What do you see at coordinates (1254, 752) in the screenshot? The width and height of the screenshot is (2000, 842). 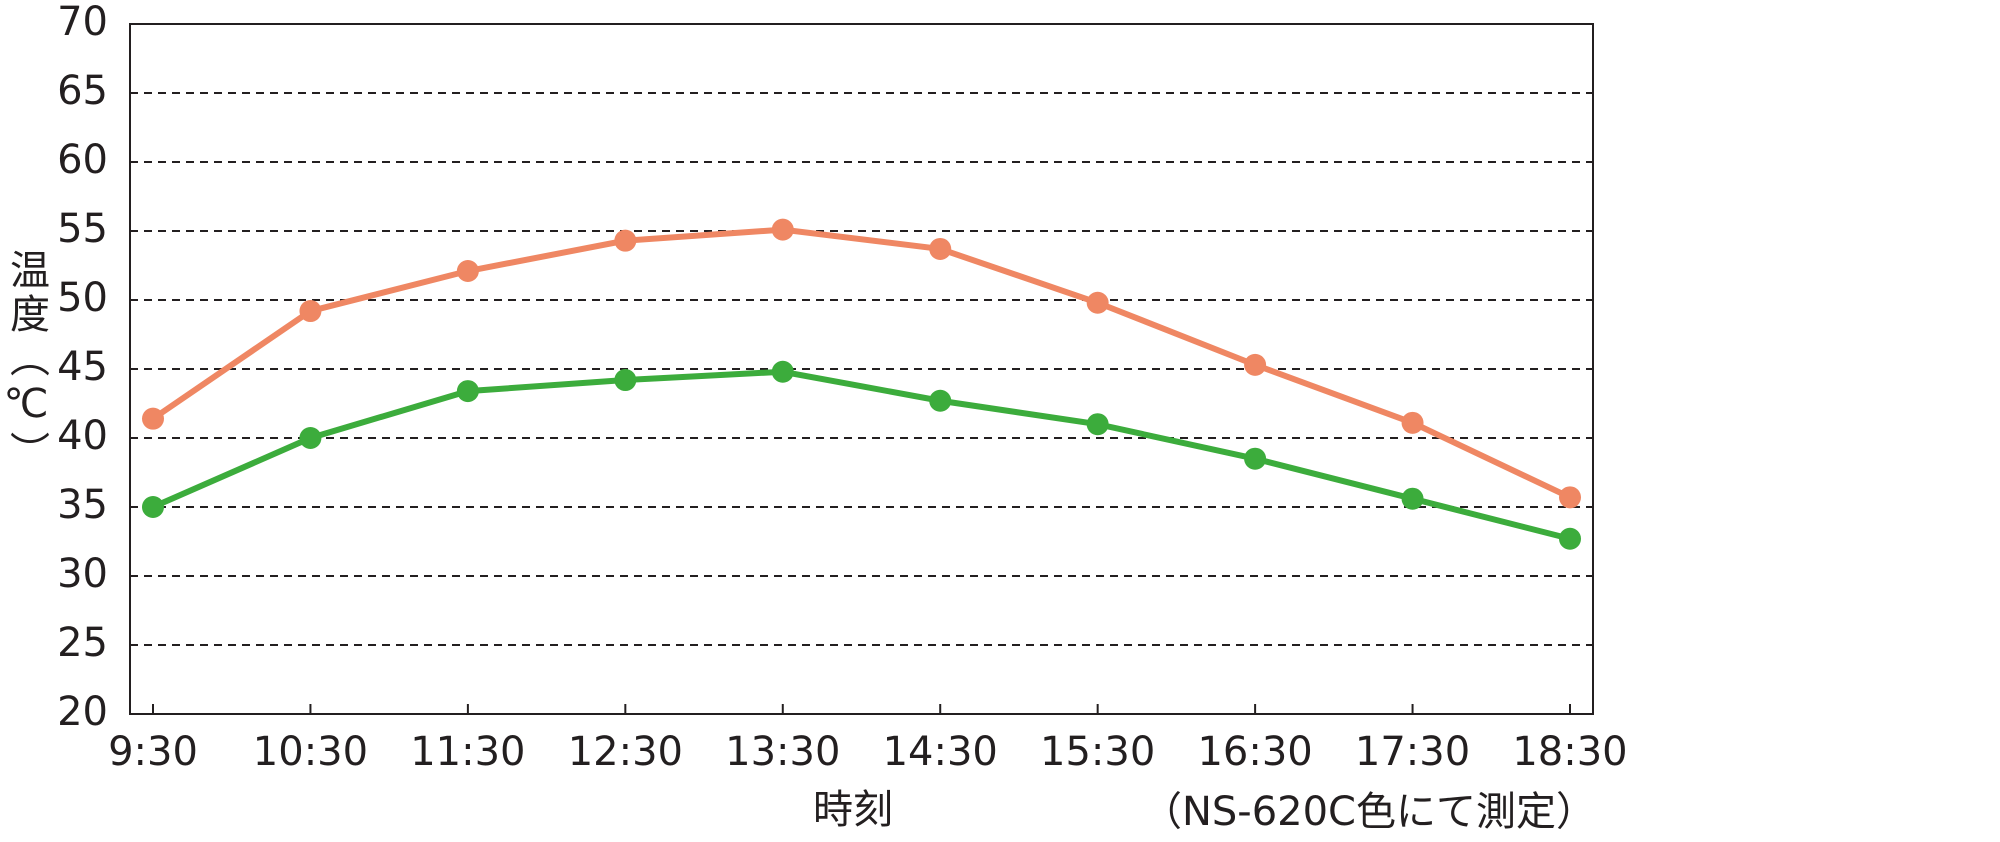 I see `x-tick-label: 16:30` at bounding box center [1254, 752].